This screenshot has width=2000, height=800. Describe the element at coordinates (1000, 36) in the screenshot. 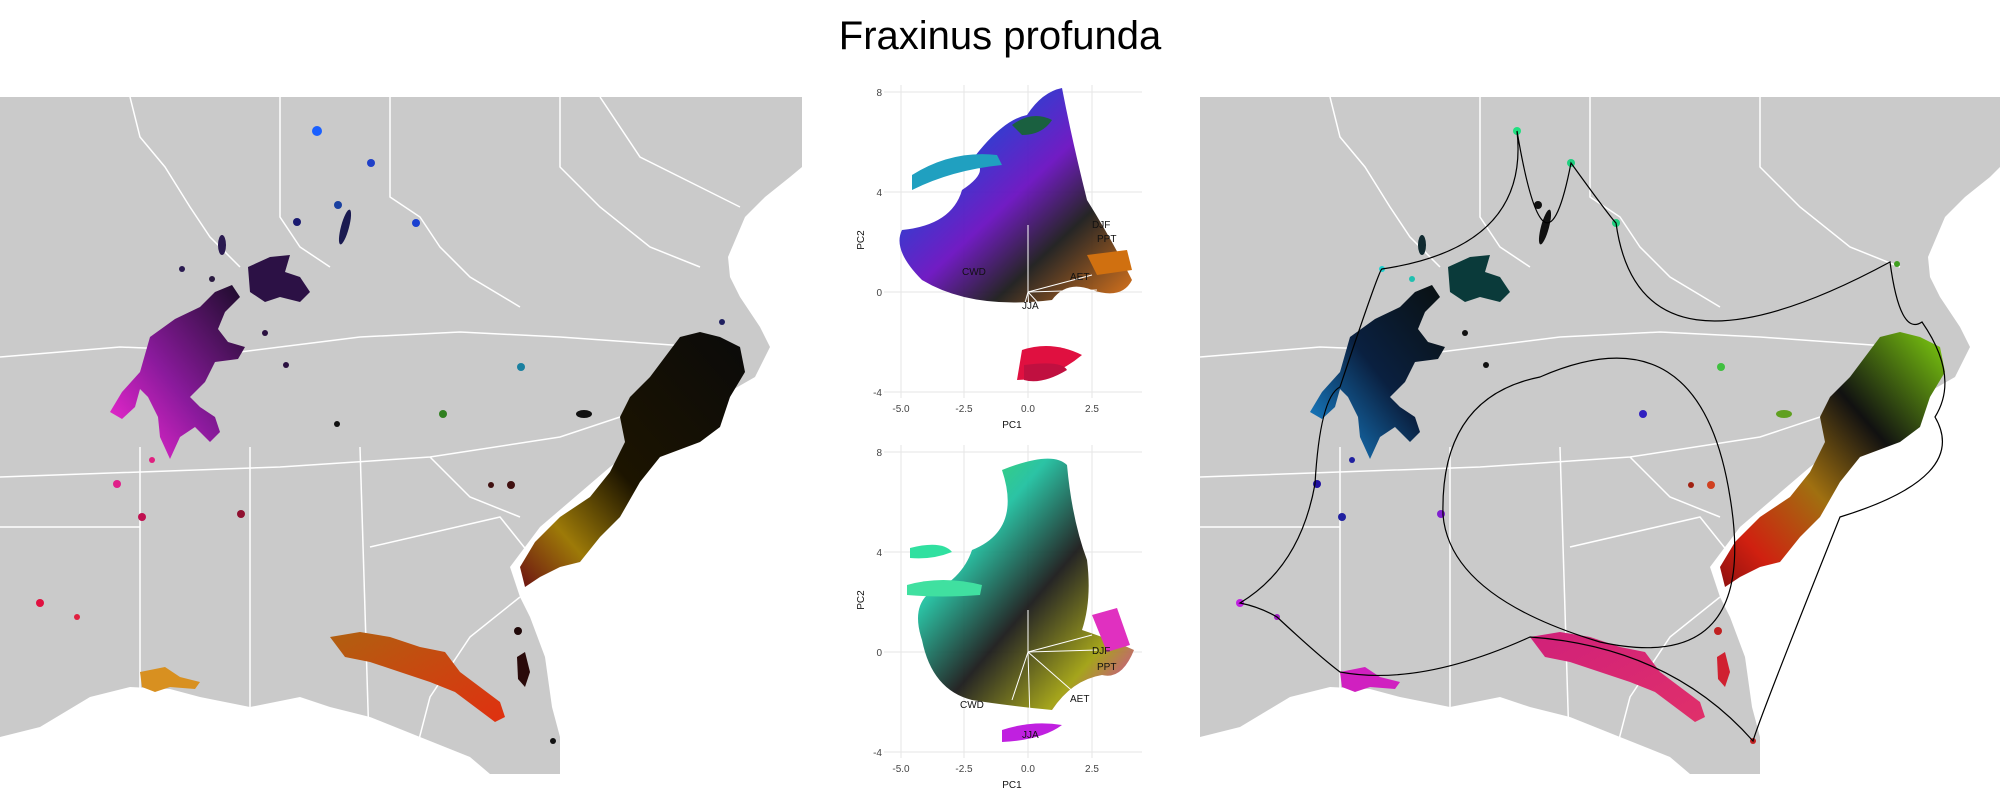

I see `figure-title: Fraxinus profunda` at that location.